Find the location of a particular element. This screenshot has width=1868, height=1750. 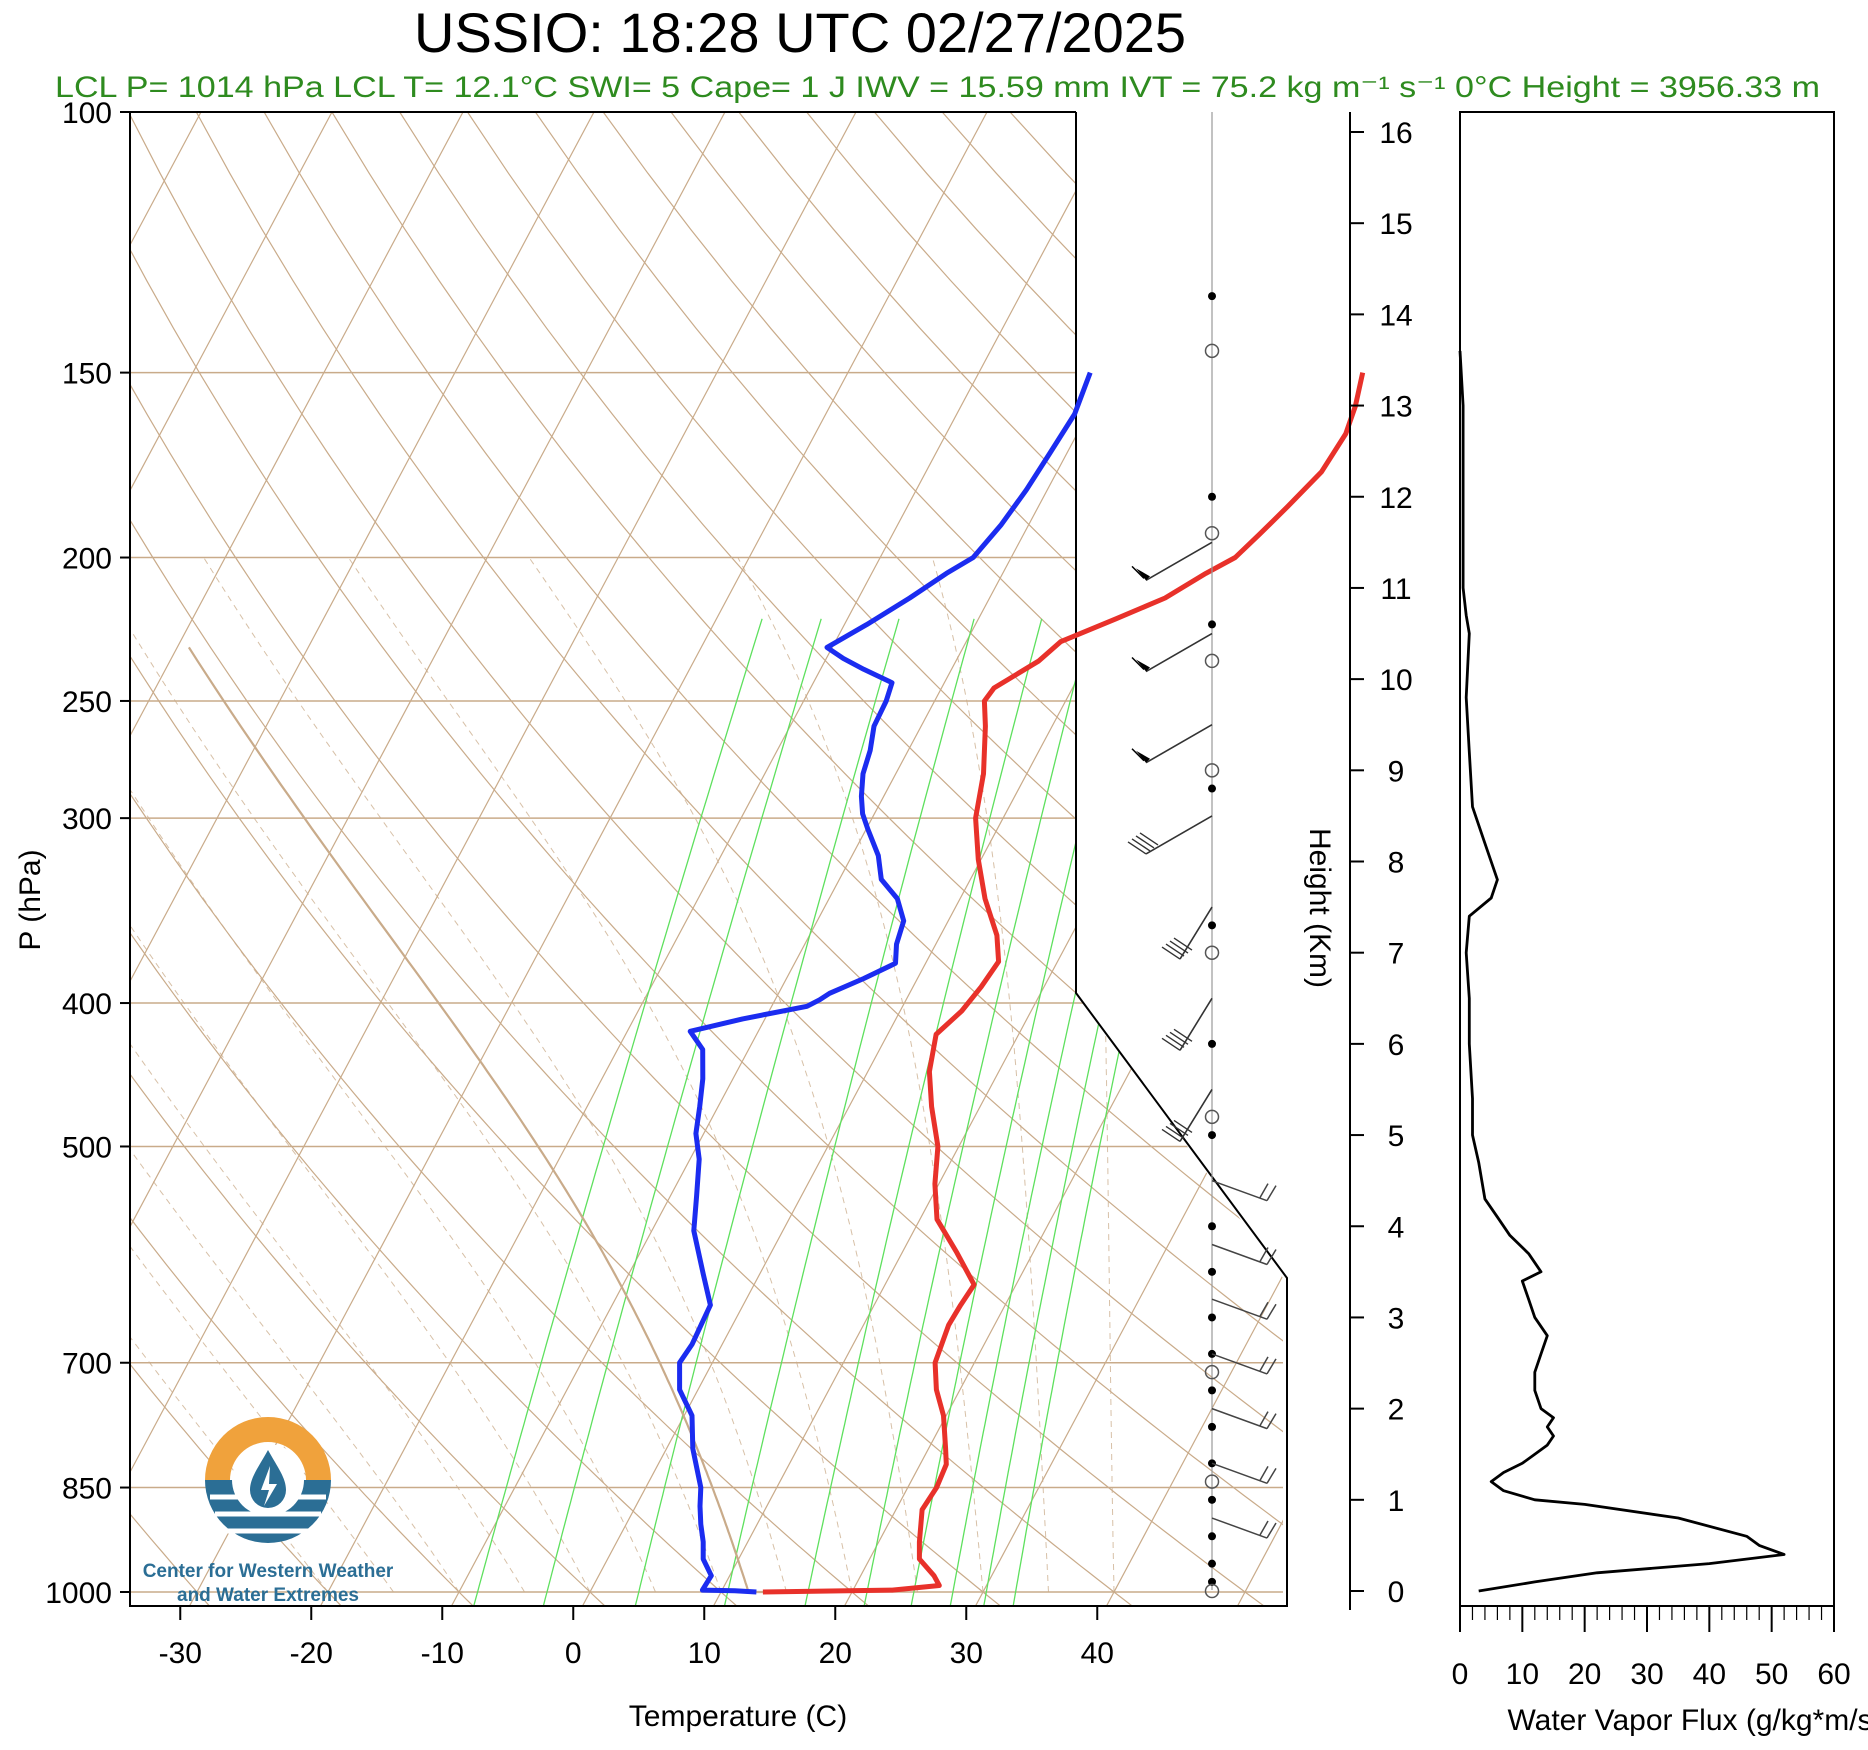

height-tick-label: 16 is located at coordinates (1395, 133).